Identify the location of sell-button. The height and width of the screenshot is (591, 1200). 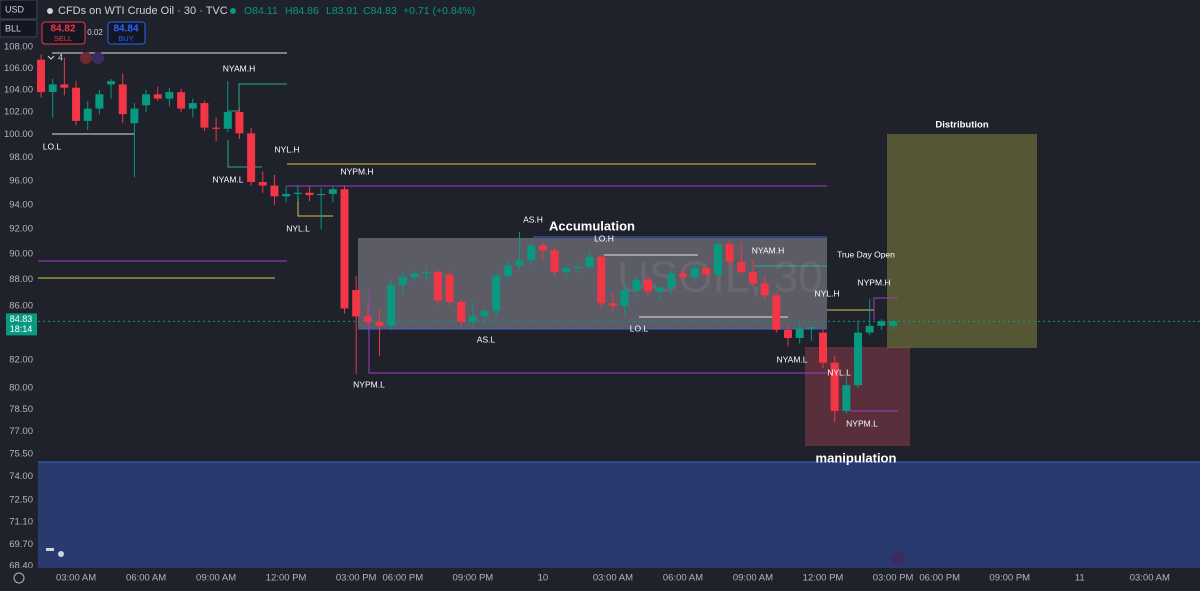
(63, 33).